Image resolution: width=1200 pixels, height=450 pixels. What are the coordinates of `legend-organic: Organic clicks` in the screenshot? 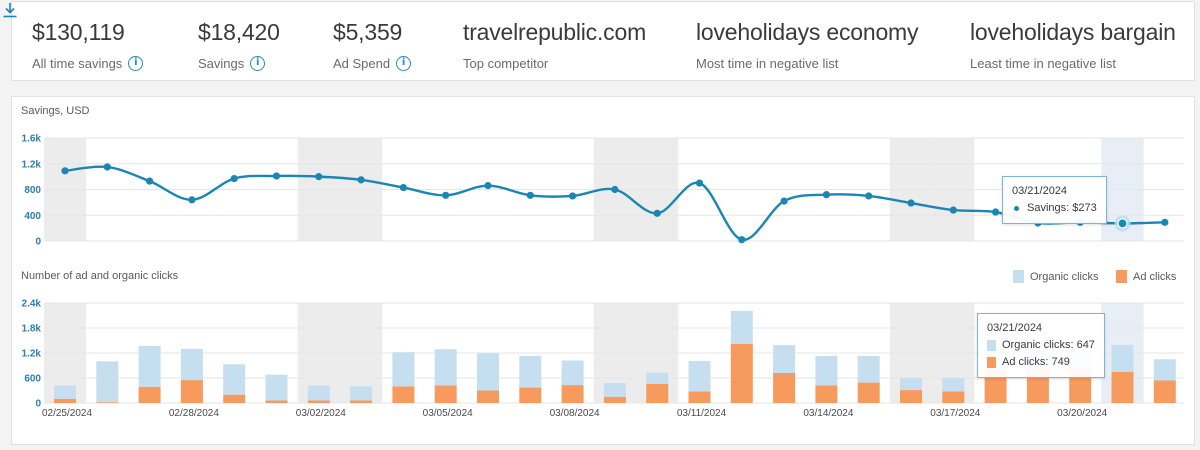 It's located at (1055, 276).